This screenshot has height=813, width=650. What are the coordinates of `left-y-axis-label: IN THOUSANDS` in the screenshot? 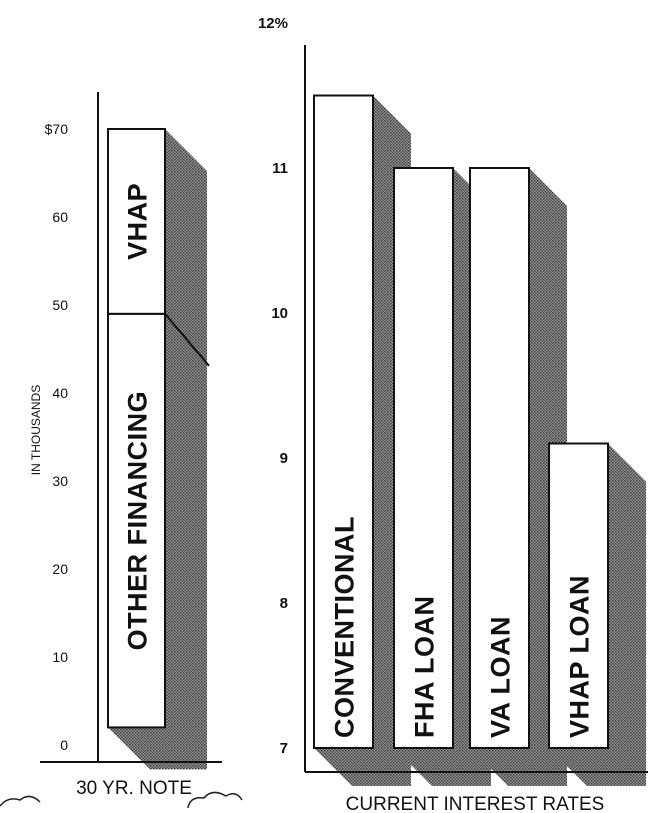 It's located at (36, 430).